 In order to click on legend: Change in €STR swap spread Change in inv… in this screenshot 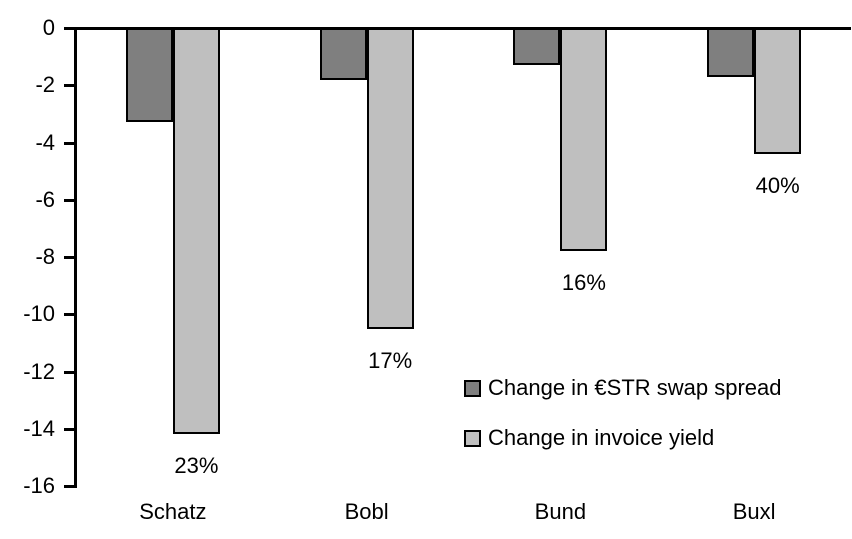, I will do `click(623, 413)`.